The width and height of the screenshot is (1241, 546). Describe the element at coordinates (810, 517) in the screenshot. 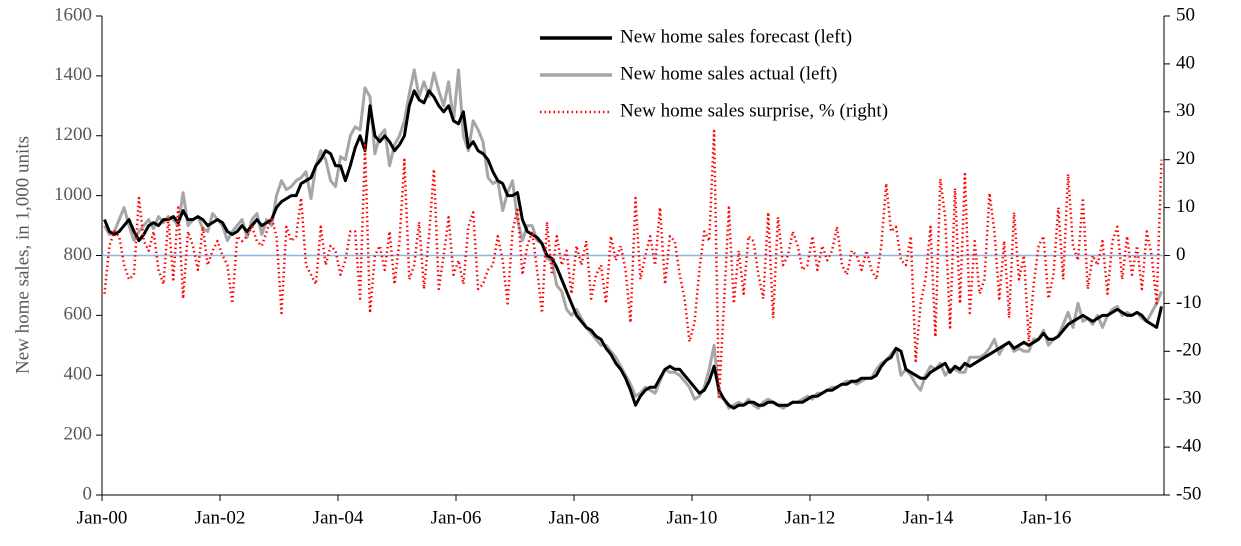

I see `x-tick-label: Jan-12` at that location.